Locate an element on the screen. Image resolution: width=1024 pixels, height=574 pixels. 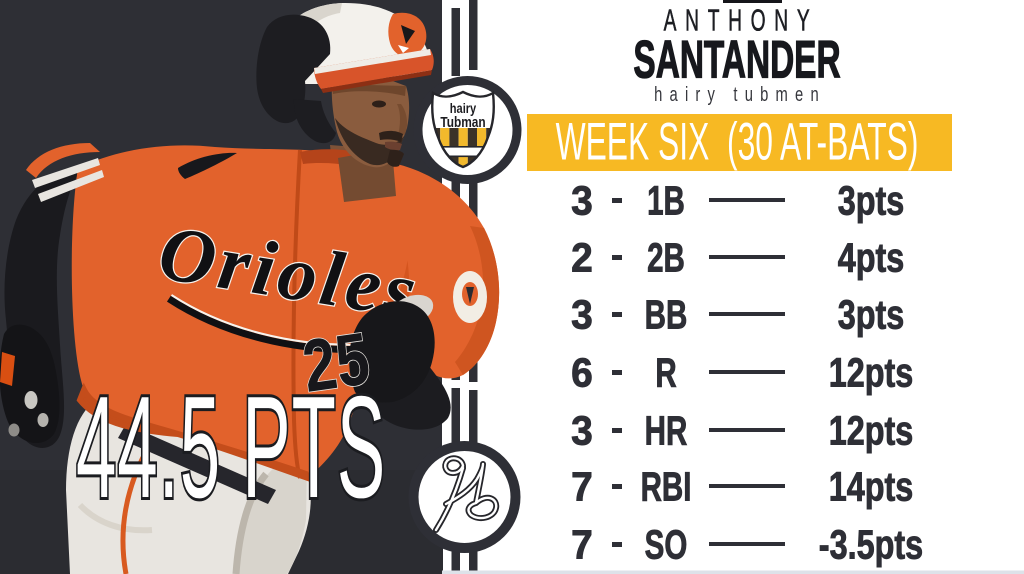
svg-text: 44.5 PTS is located at coordinates (231, 448).